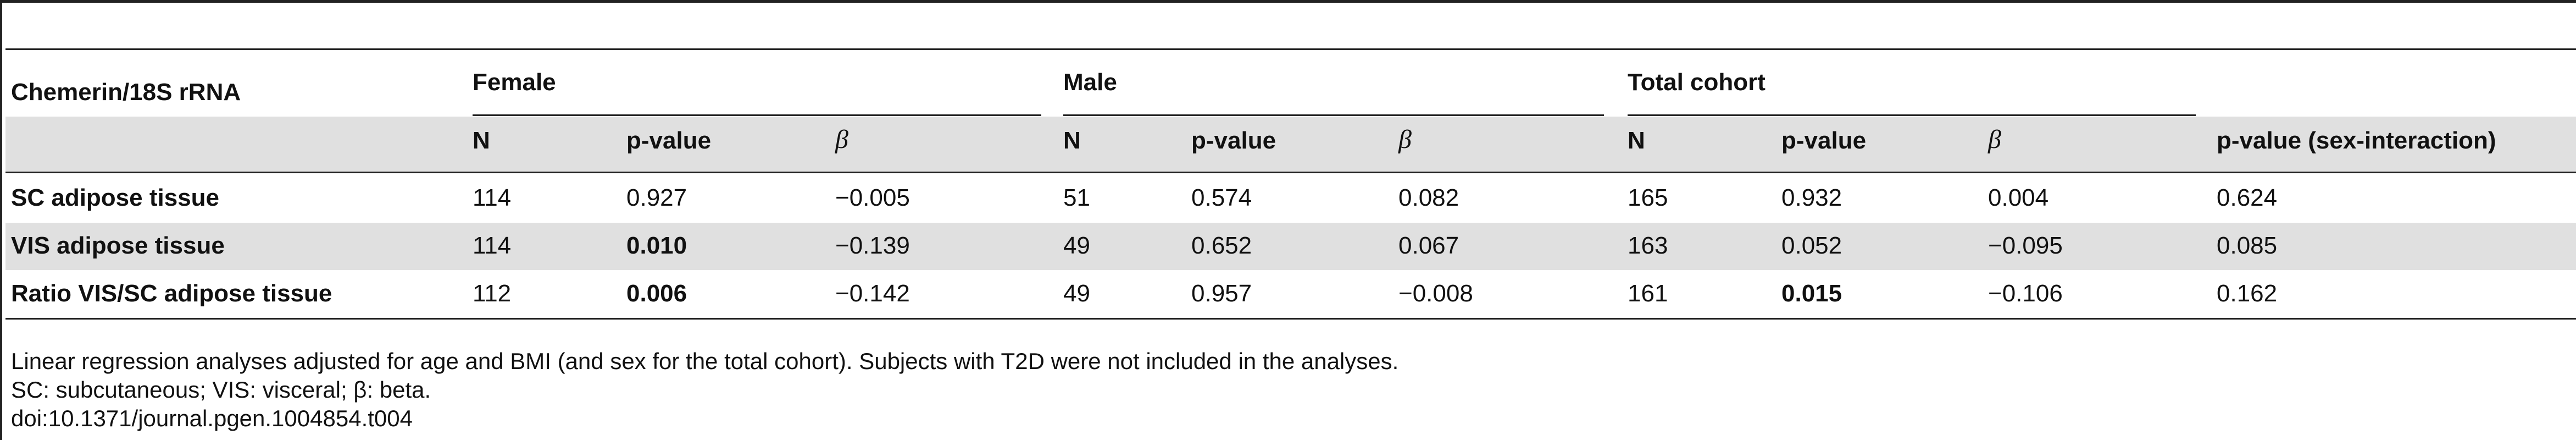  I want to click on row-label-ratio: Ratio VIS/SC adipose tissue, so click(171, 293).